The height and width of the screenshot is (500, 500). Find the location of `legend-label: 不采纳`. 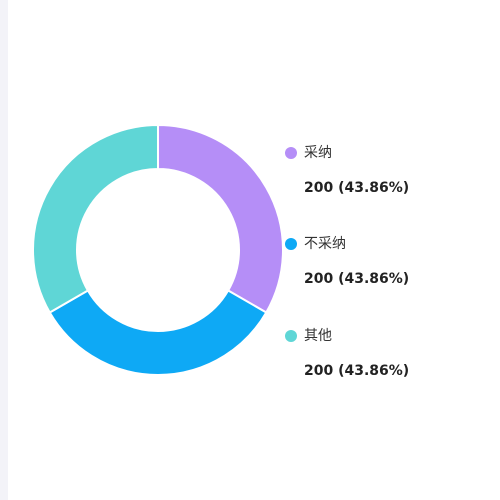

legend-label: 不采纳 is located at coordinates (325, 244).